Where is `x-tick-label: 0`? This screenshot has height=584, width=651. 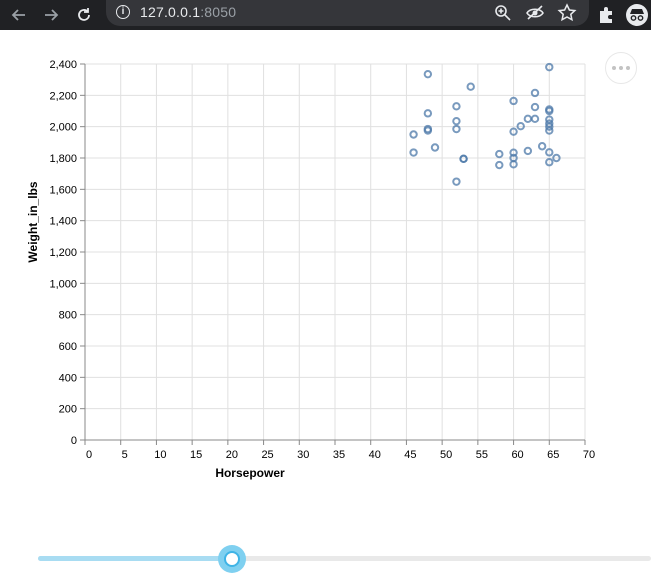
x-tick-label: 0 is located at coordinates (89, 455).